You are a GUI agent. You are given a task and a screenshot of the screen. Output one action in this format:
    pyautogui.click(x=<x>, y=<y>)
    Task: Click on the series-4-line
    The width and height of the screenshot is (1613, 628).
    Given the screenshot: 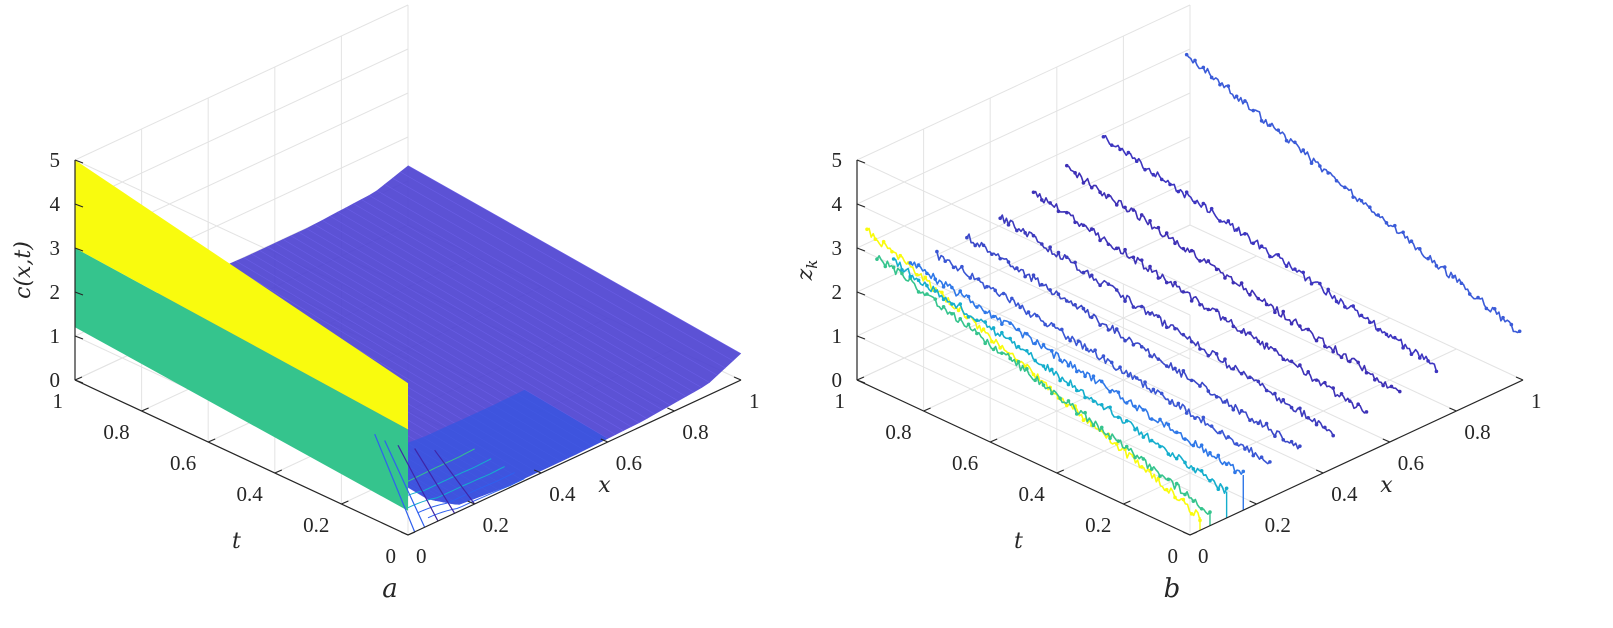 What is the action you would take?
    pyautogui.click(x=1076, y=368)
    